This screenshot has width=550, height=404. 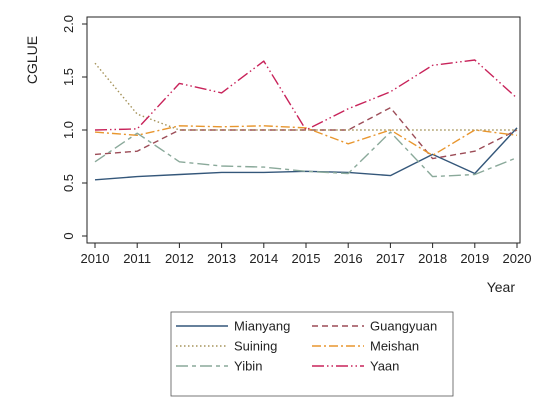 What do you see at coordinates (474, 258) in the screenshot?
I see `x-tick-label: 2019` at bounding box center [474, 258].